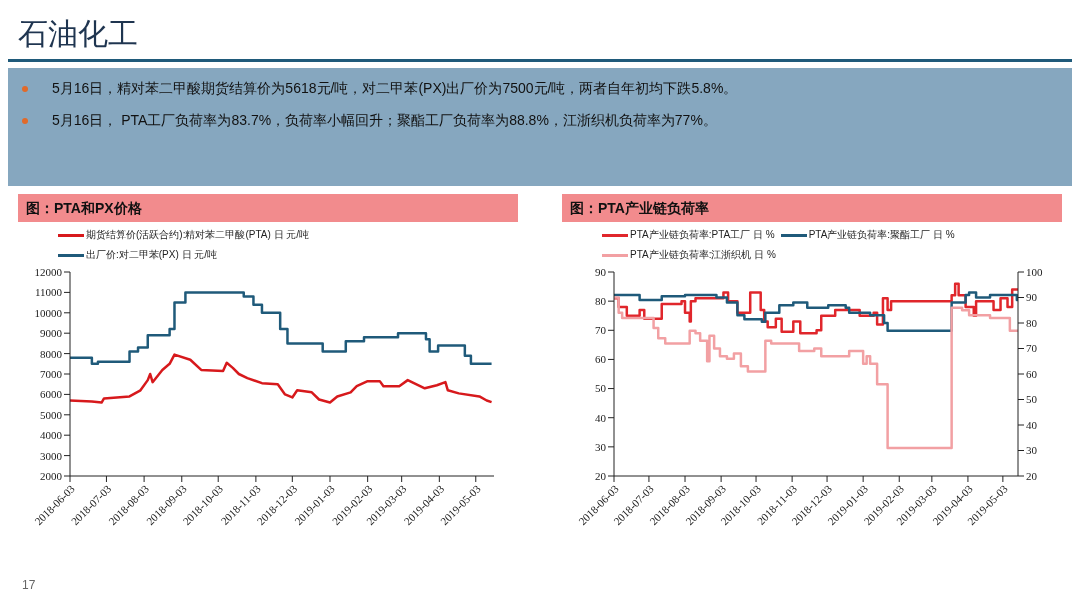 The height and width of the screenshot is (608, 1080). Describe the element at coordinates (48, 292) in the screenshot. I see `y-tick-label: 11000` at that location.